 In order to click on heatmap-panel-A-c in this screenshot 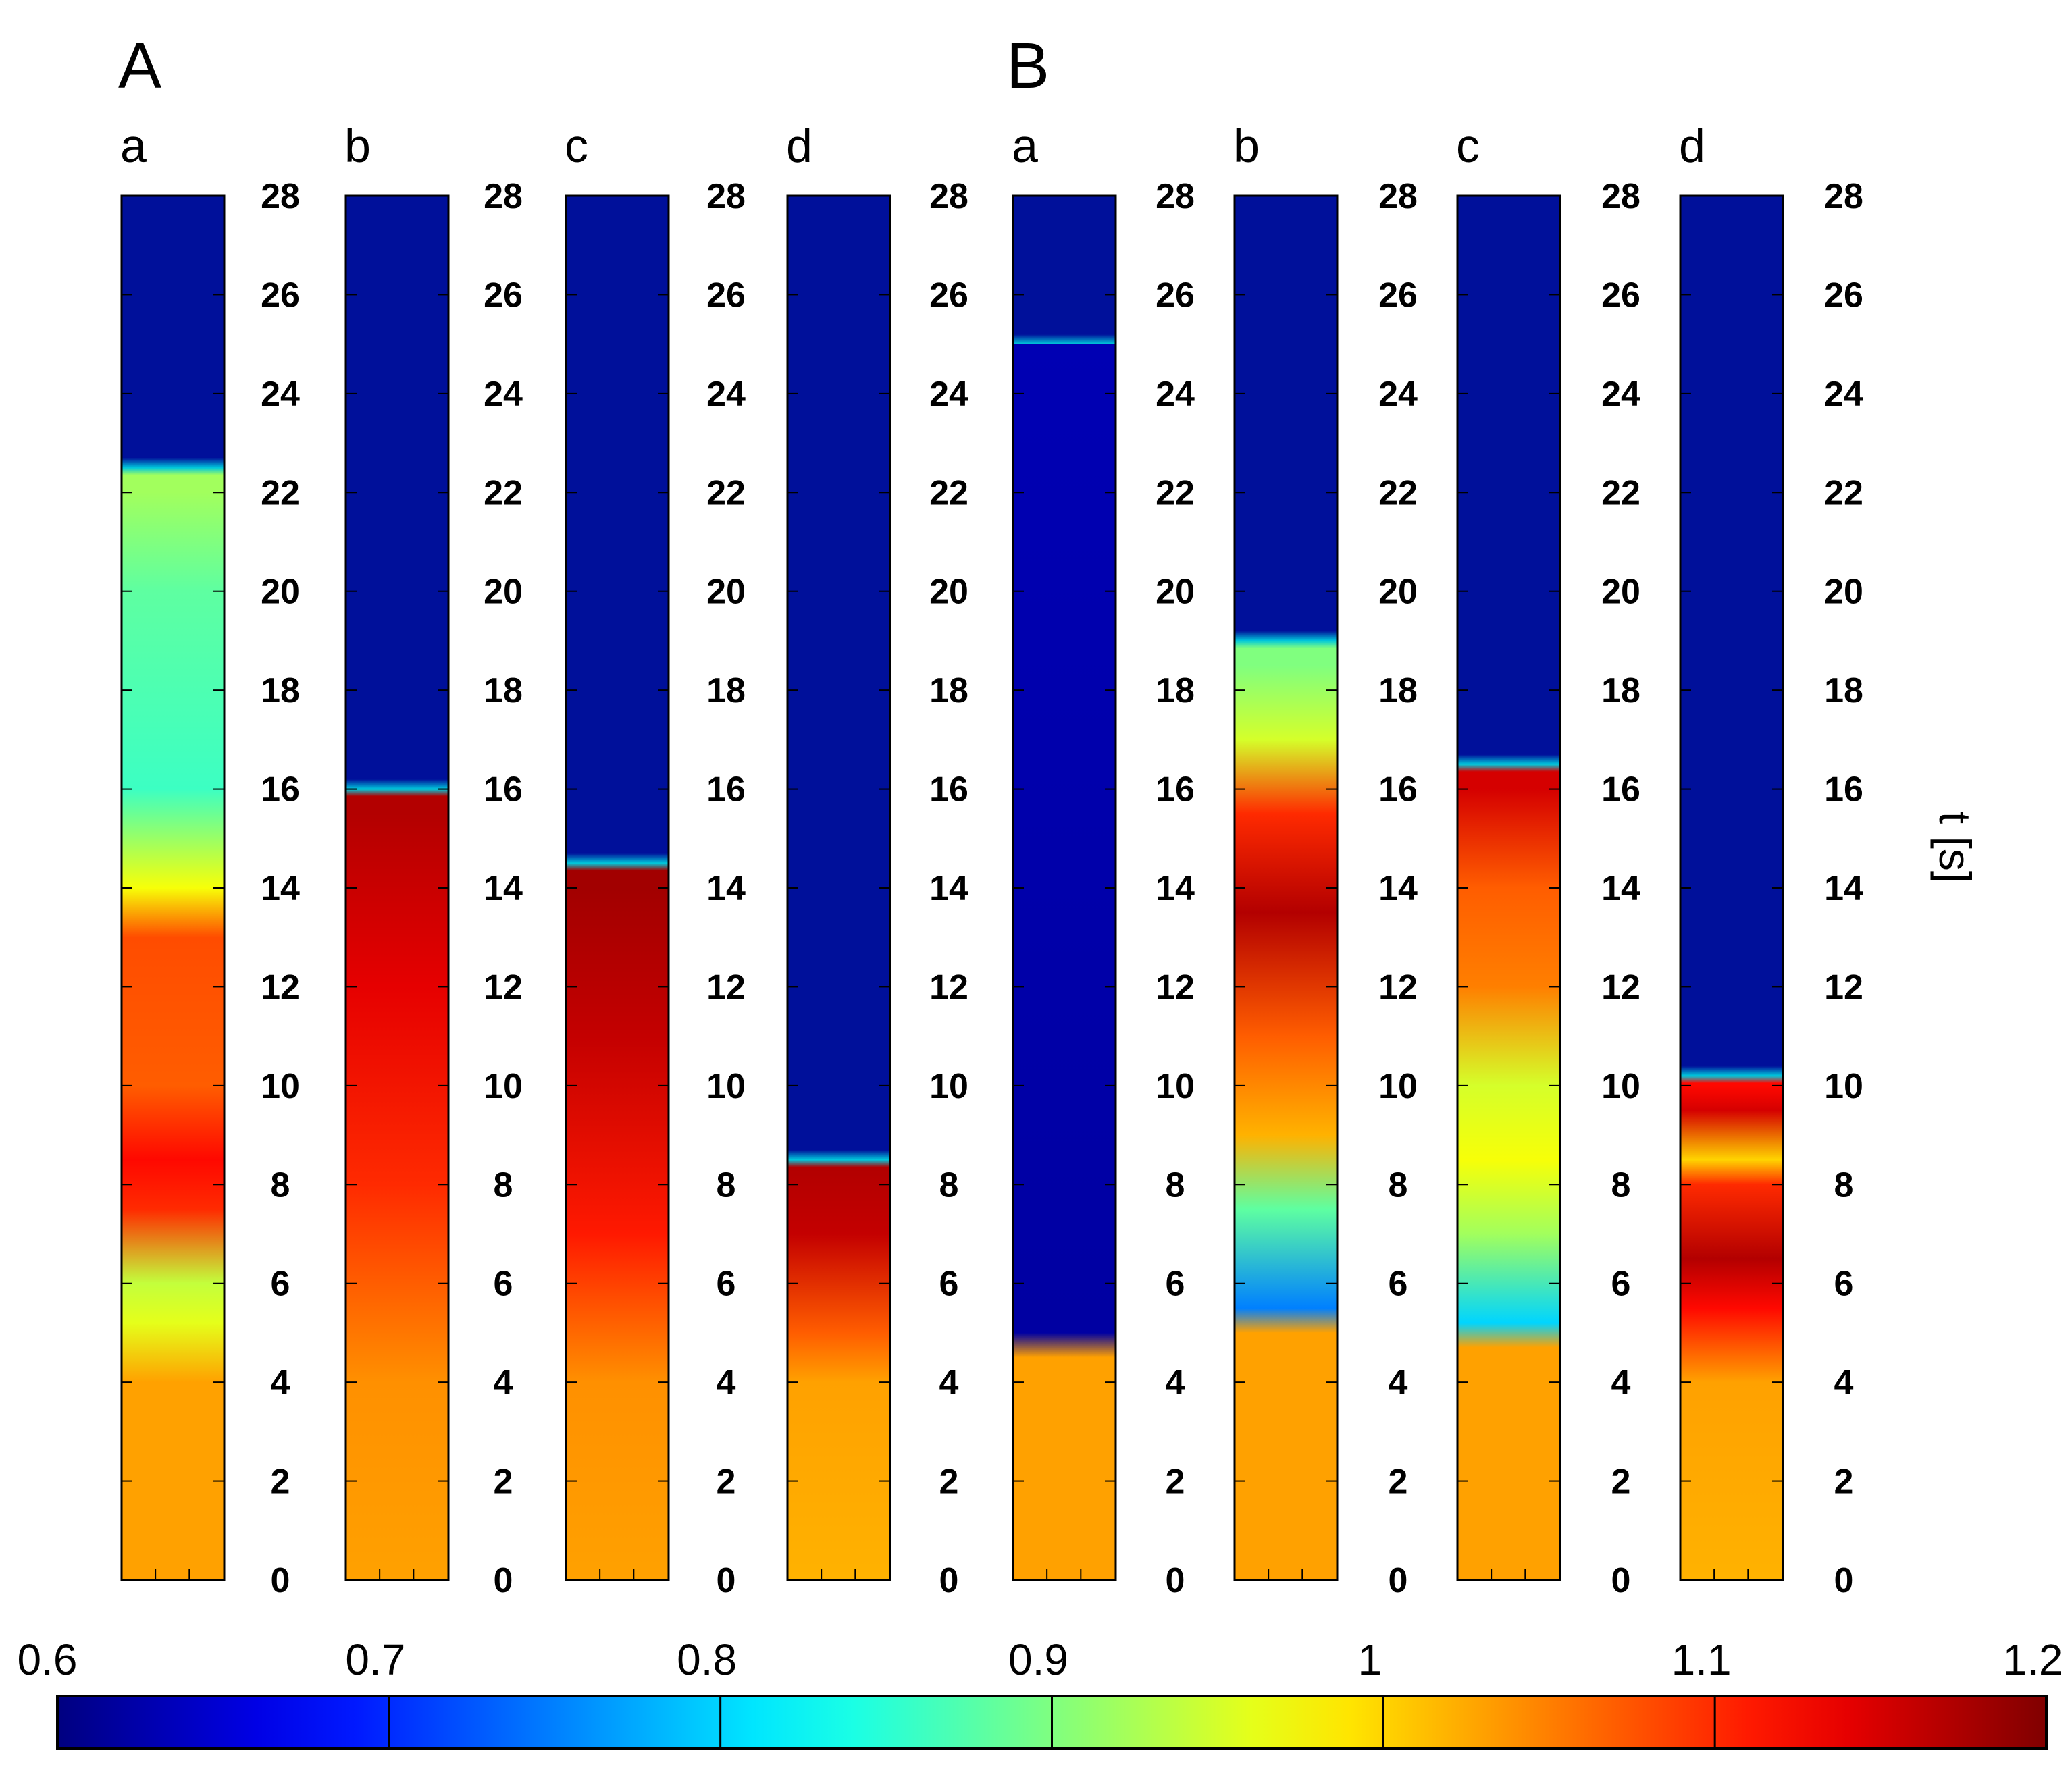, I will do `click(617, 887)`.